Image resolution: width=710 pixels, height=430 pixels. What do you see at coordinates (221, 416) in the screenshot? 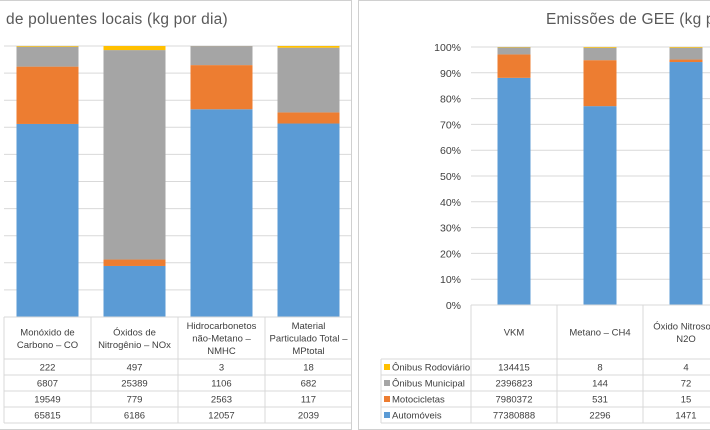
I see `data-table-value: 12057` at bounding box center [221, 416].